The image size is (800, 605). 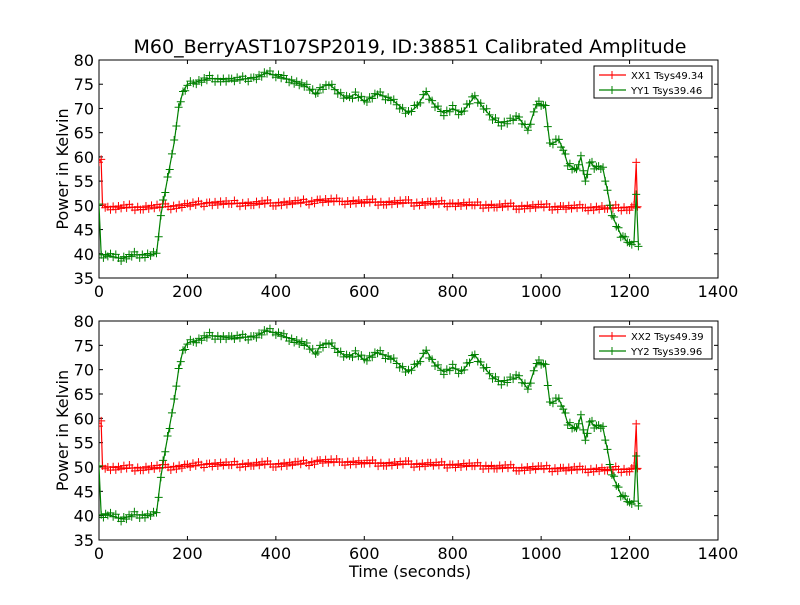 What do you see at coordinates (84, 278) in the screenshot?
I see `y-tick-label: 35` at bounding box center [84, 278].